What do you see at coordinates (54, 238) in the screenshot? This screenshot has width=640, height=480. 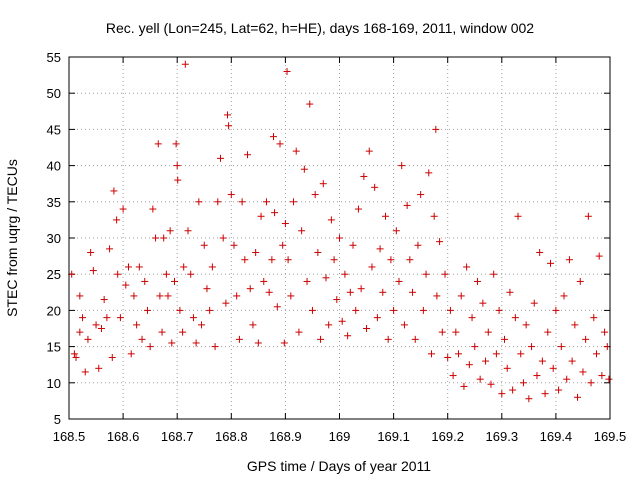 I see `y-tick-label: 30` at bounding box center [54, 238].